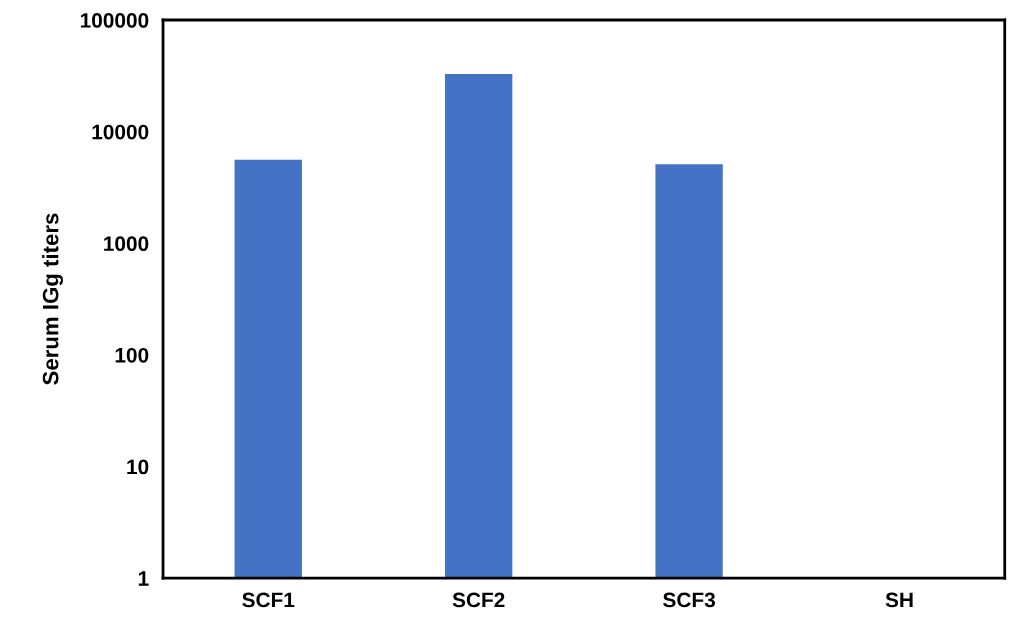  What do you see at coordinates (114, 20) in the screenshot?
I see `y-tick-label: 100000` at bounding box center [114, 20].